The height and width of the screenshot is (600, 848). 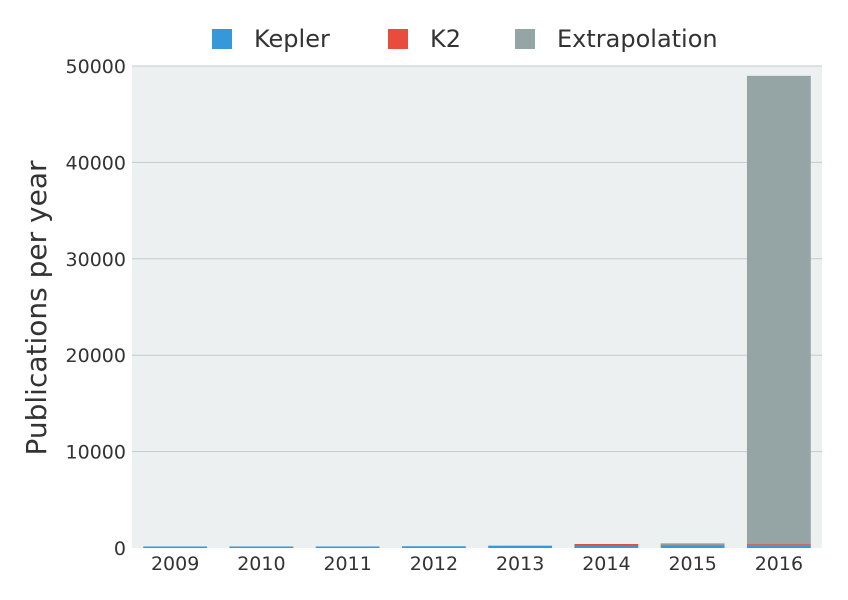 What do you see at coordinates (520, 546) in the screenshot?
I see `bar-kepler-2013` at bounding box center [520, 546].